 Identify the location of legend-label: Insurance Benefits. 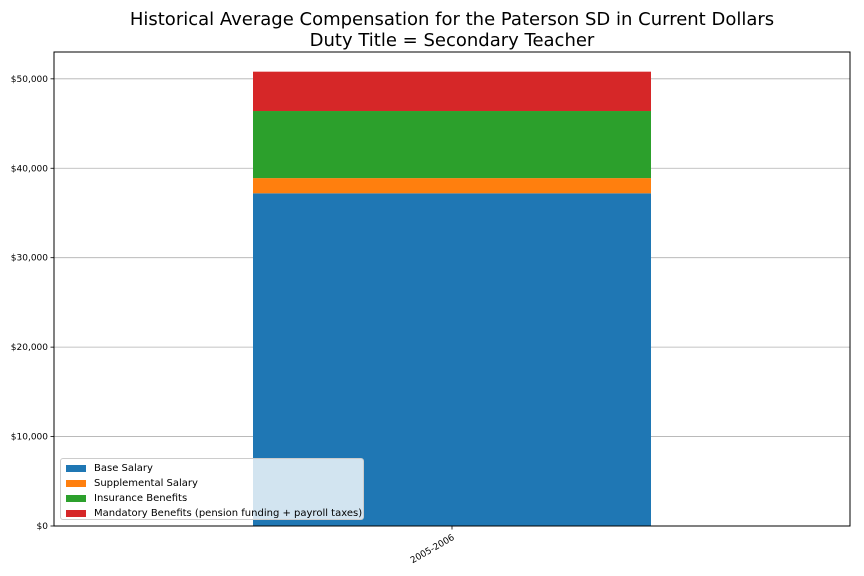
(141, 498).